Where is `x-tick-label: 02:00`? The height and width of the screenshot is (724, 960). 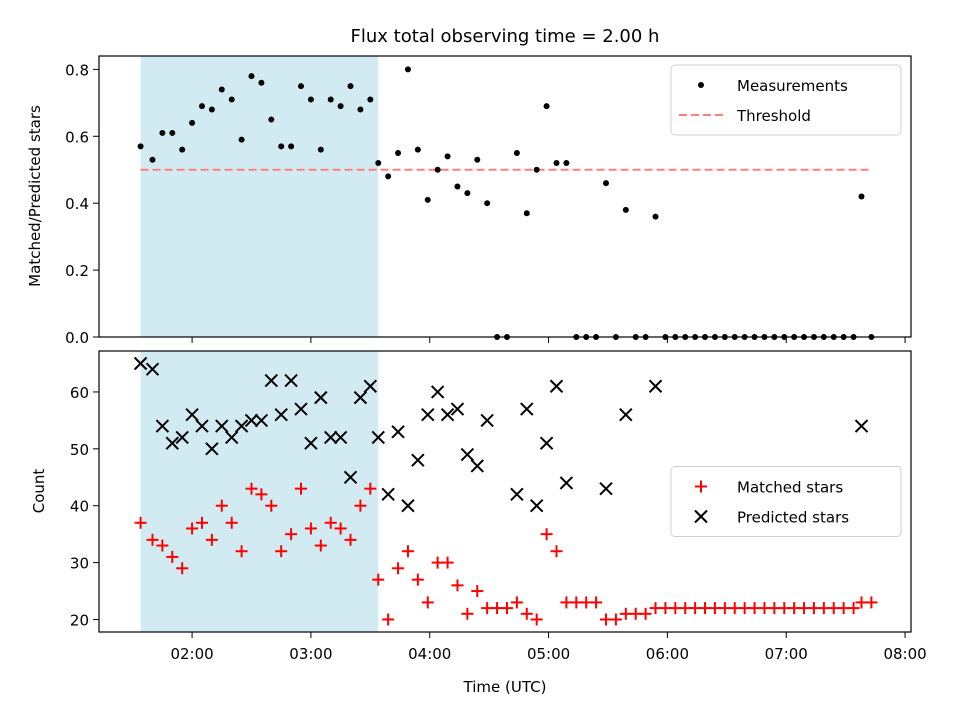
x-tick-label: 02:00 is located at coordinates (191, 654).